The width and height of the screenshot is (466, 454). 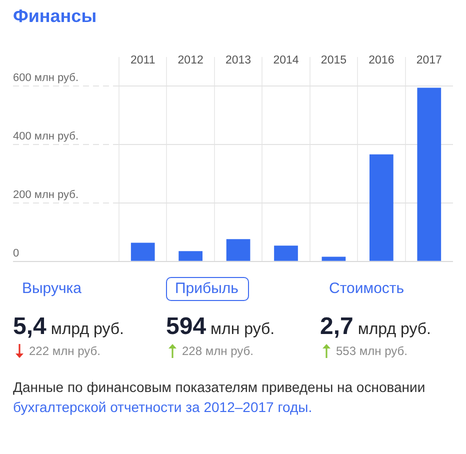 What do you see at coordinates (191, 60) in the screenshot?
I see `x-tick-label: 2012` at bounding box center [191, 60].